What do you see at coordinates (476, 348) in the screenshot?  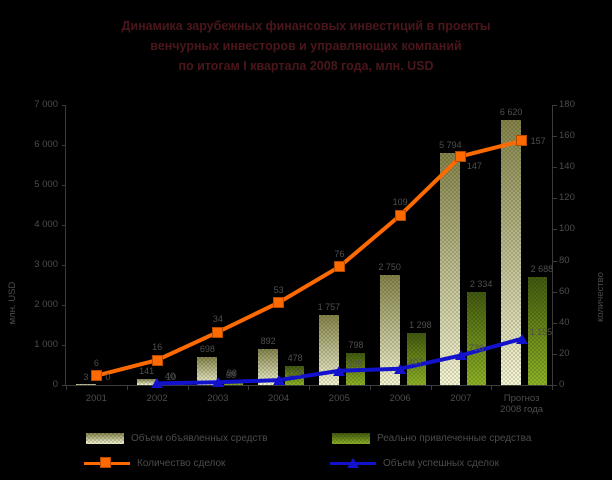 I see `successful-deals-label: 738` at bounding box center [476, 348].